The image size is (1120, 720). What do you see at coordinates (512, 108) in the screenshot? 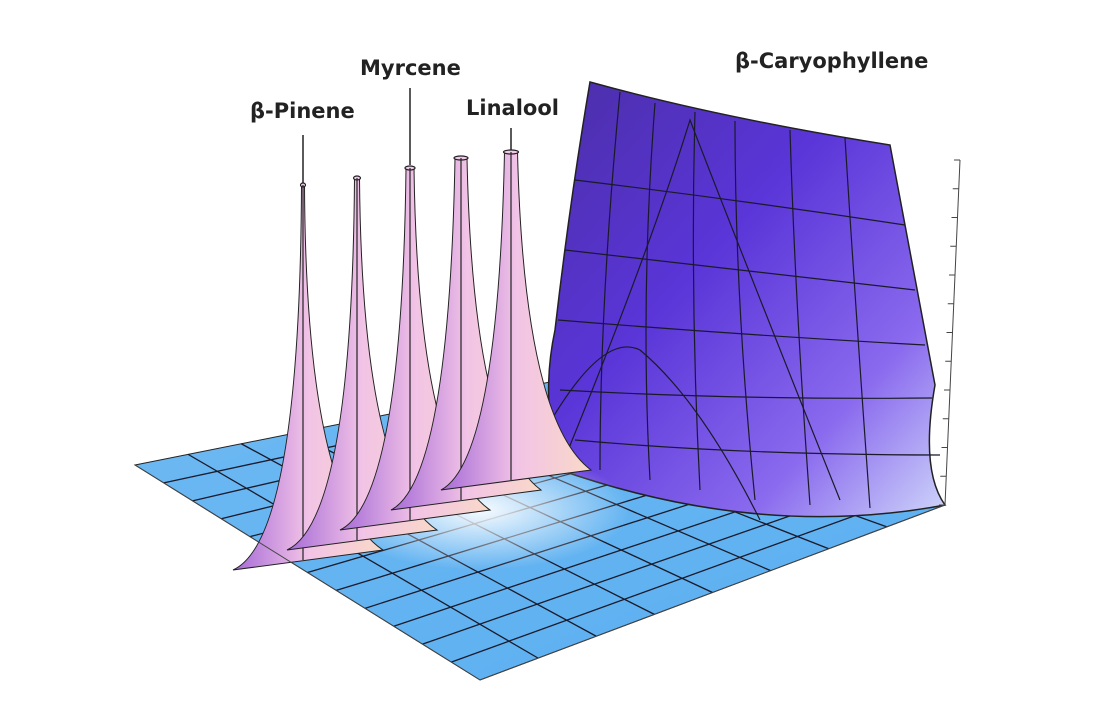
I see `label-linalool: Linalool` at bounding box center [512, 108].